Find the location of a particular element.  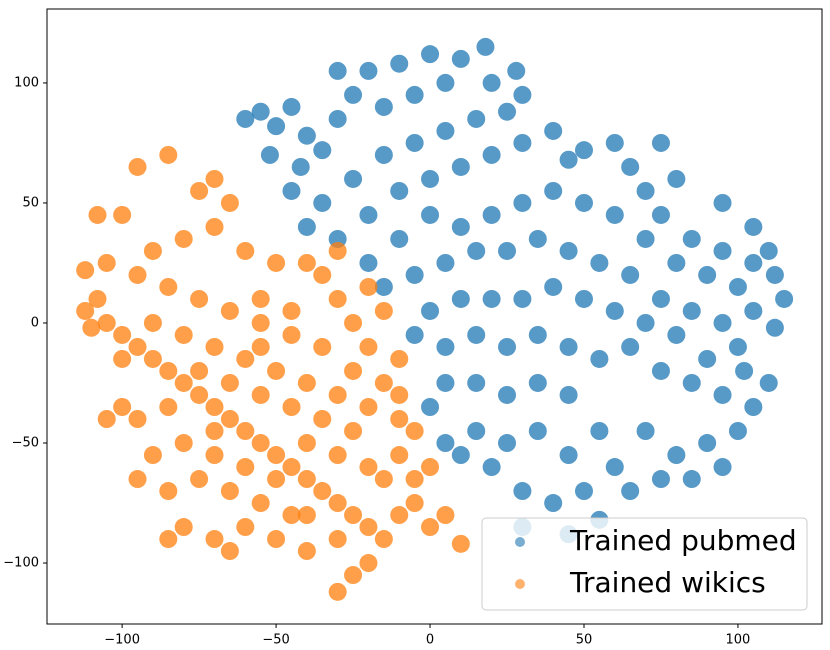

x-tick-label: 0 is located at coordinates (430, 640).